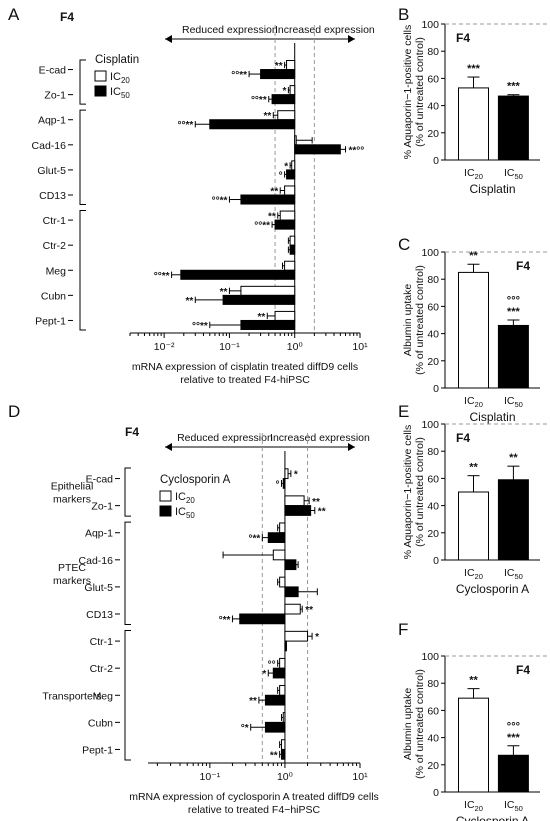 The height and width of the screenshot is (821, 550). Describe the element at coordinates (404, 244) in the screenshot. I see `panel-label-c: C` at that location.